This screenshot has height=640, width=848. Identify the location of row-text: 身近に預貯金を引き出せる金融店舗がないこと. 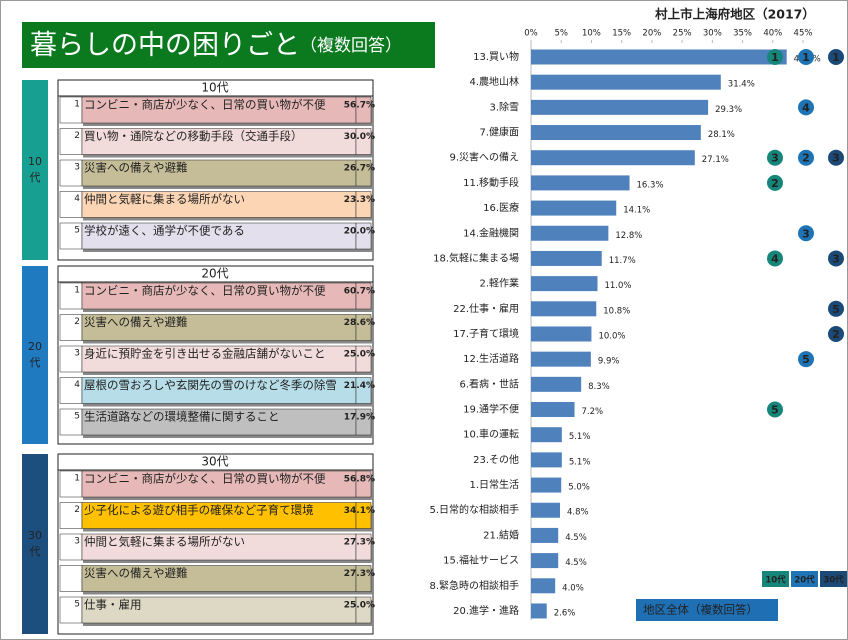
(205, 354).